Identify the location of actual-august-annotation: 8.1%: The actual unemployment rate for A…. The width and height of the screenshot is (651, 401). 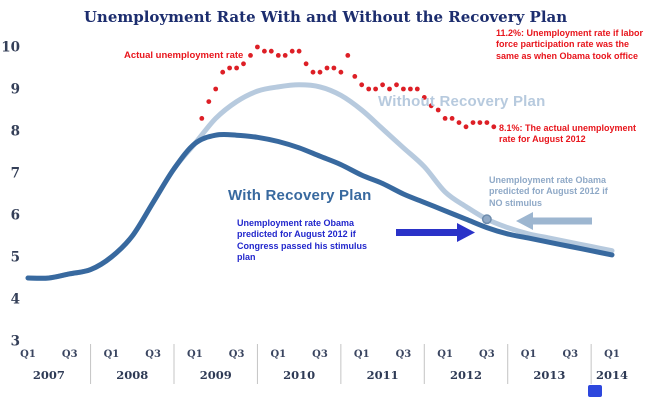
(568, 134).